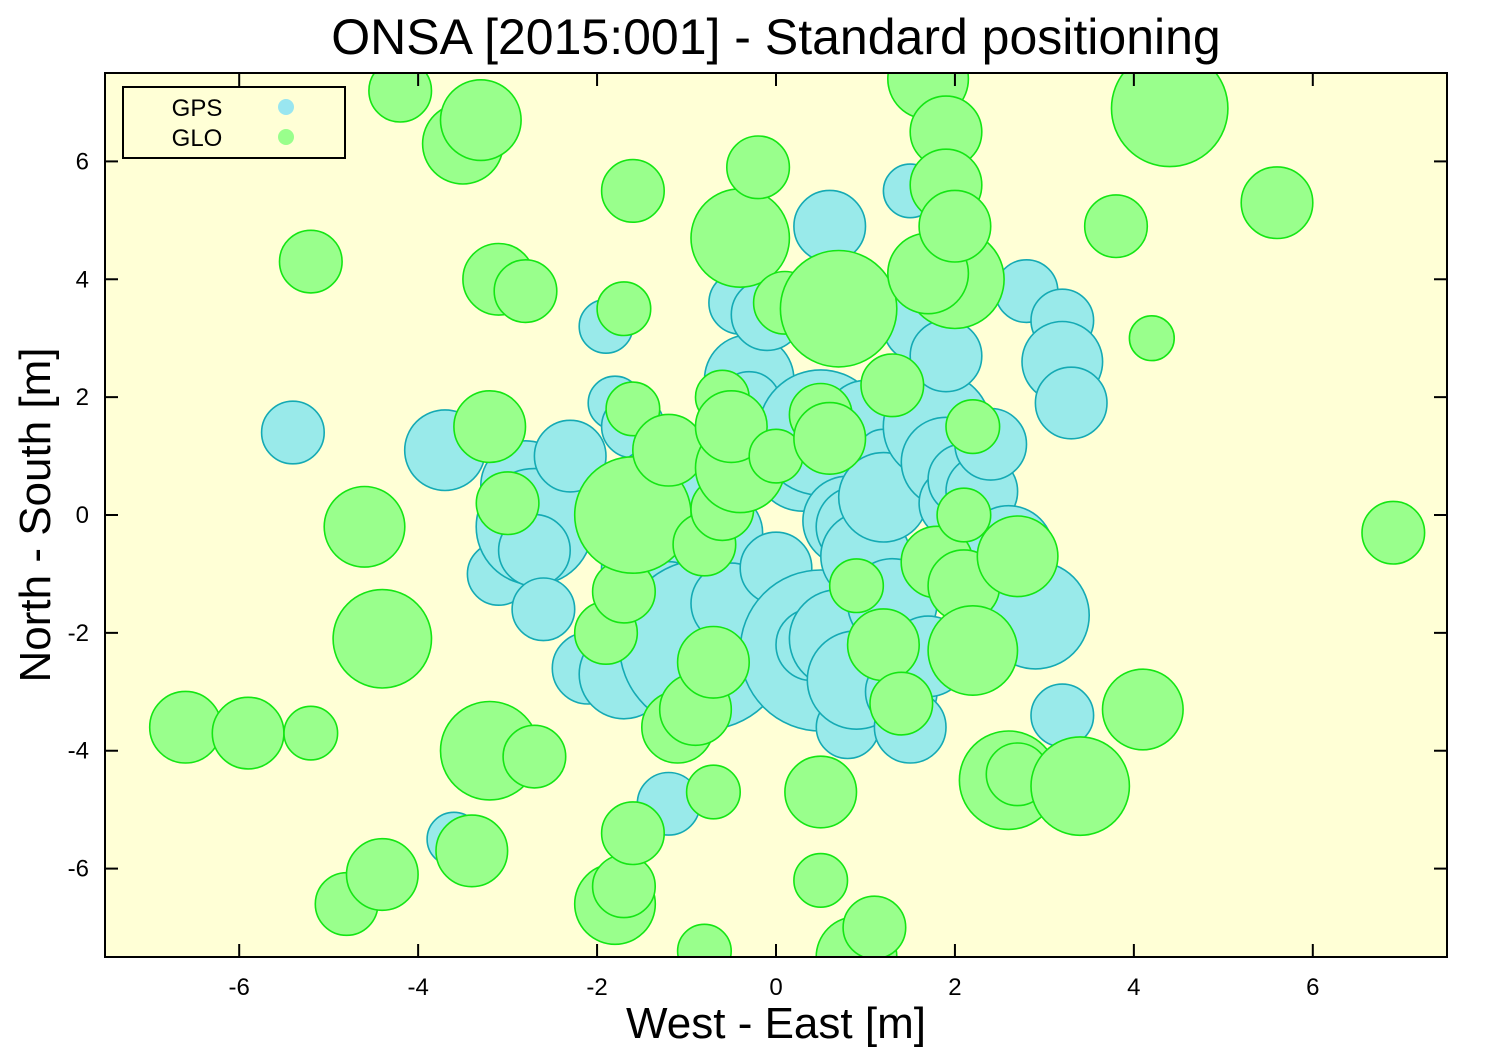 This screenshot has width=1500, height=1050. What do you see at coordinates (78, 869) in the screenshot?
I see `y-tick-label: -6` at bounding box center [78, 869].